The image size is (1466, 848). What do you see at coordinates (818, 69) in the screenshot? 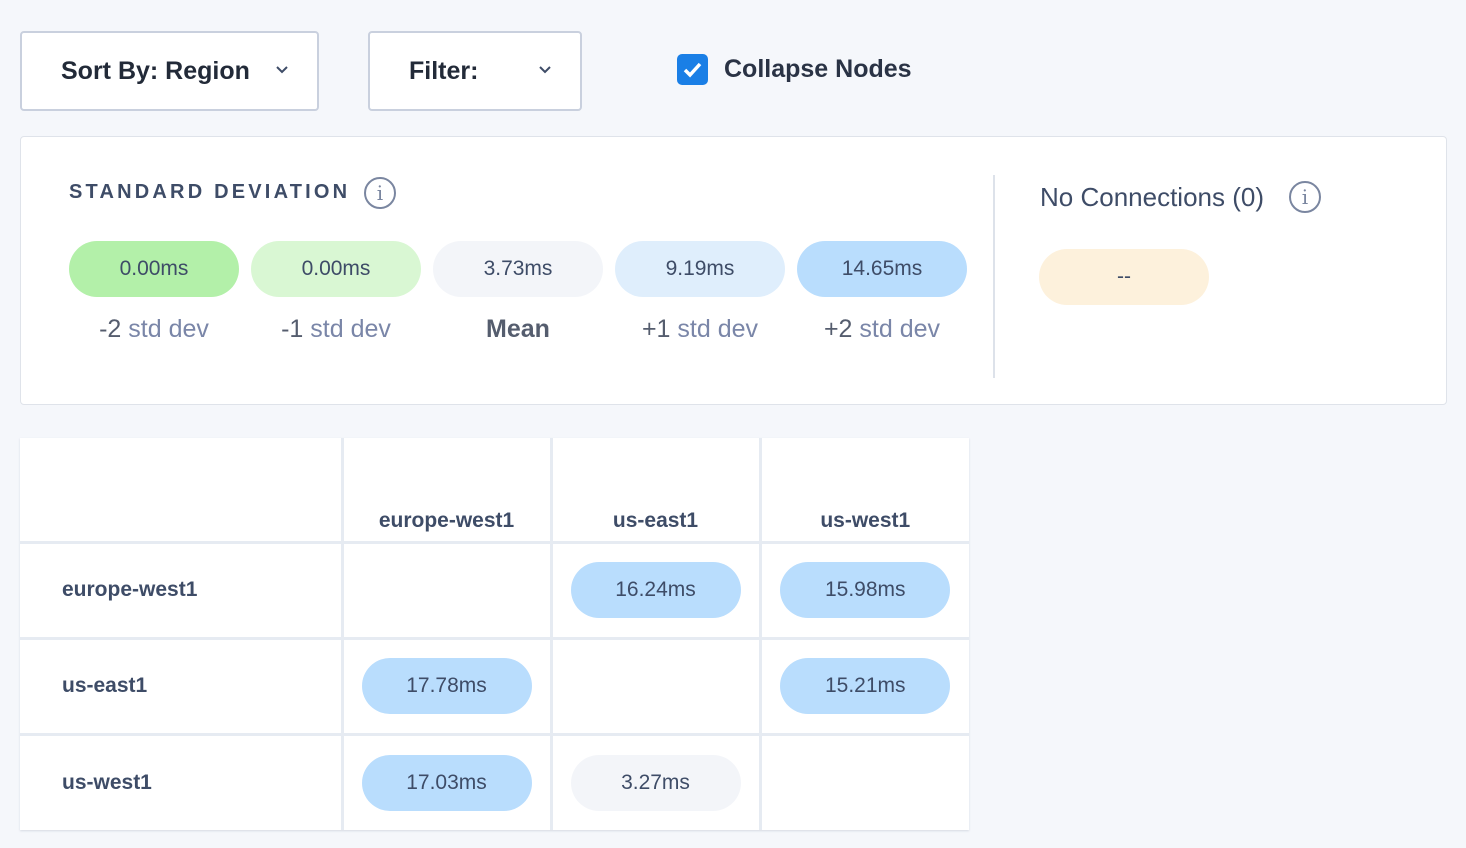
I see `collapse-nodes-label: Collapse Nodes` at bounding box center [818, 69].